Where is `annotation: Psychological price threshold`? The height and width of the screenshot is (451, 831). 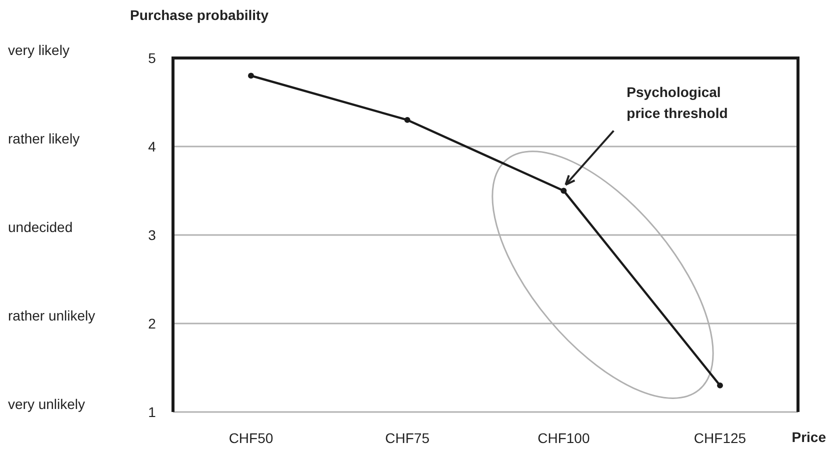 annotation: Psychological price threshold is located at coordinates (677, 102).